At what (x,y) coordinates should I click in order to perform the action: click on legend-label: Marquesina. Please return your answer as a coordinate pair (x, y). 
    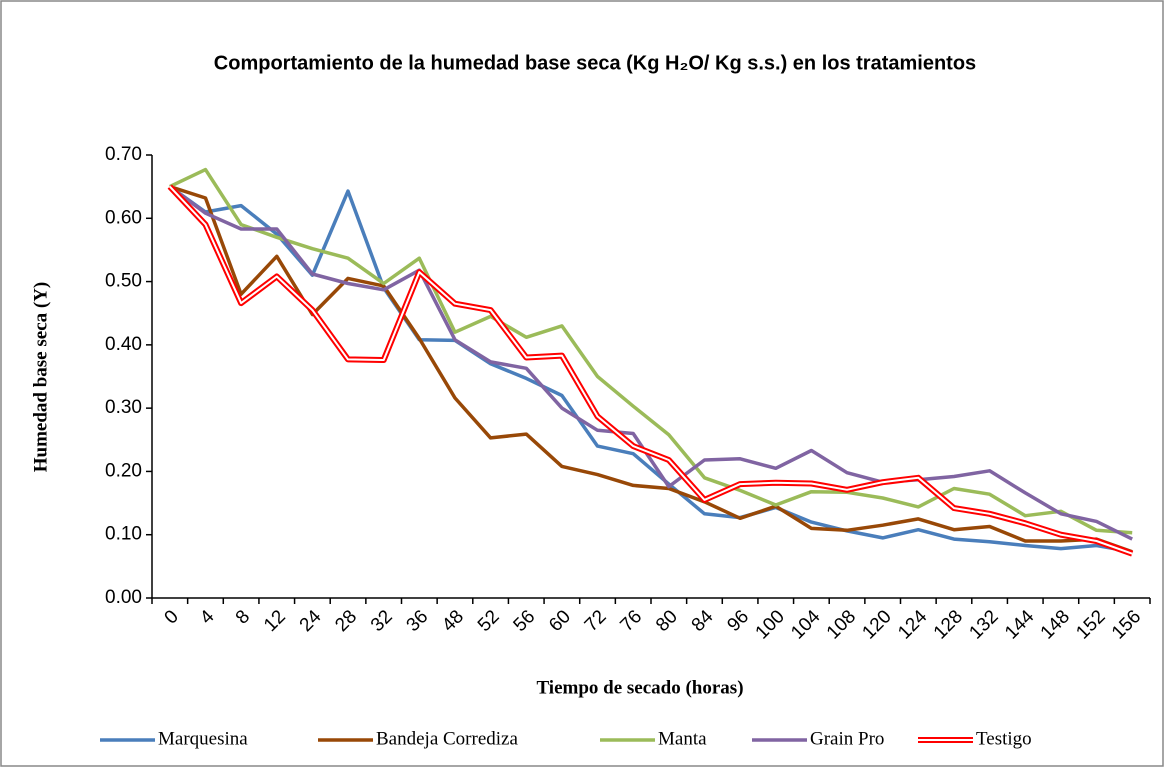
    Looking at the image, I should click on (203, 738).